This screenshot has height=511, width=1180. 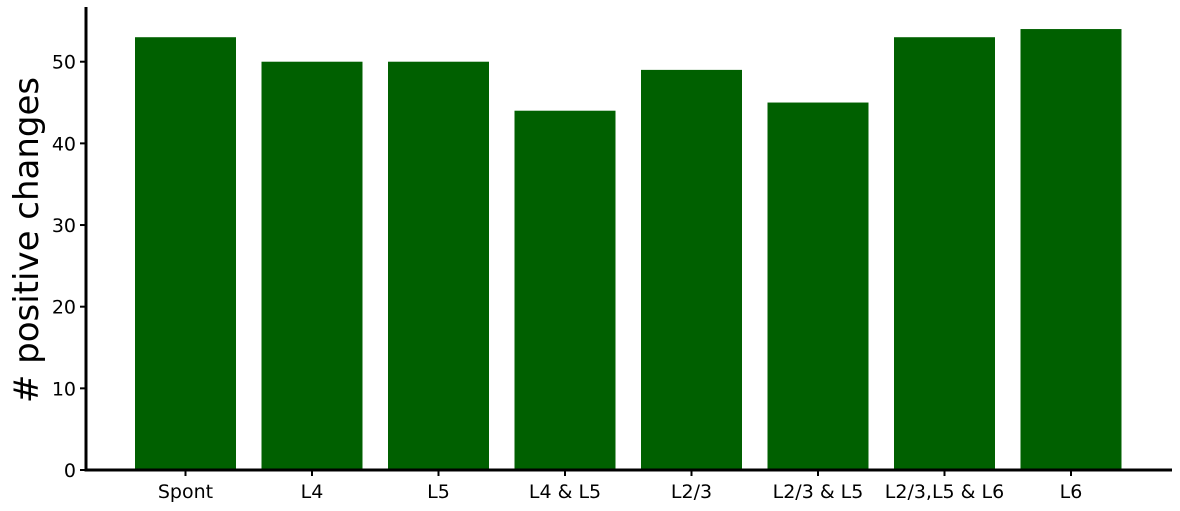 I want to click on y-axis: 0 10 20 30 40 50, so click(x=70, y=244).